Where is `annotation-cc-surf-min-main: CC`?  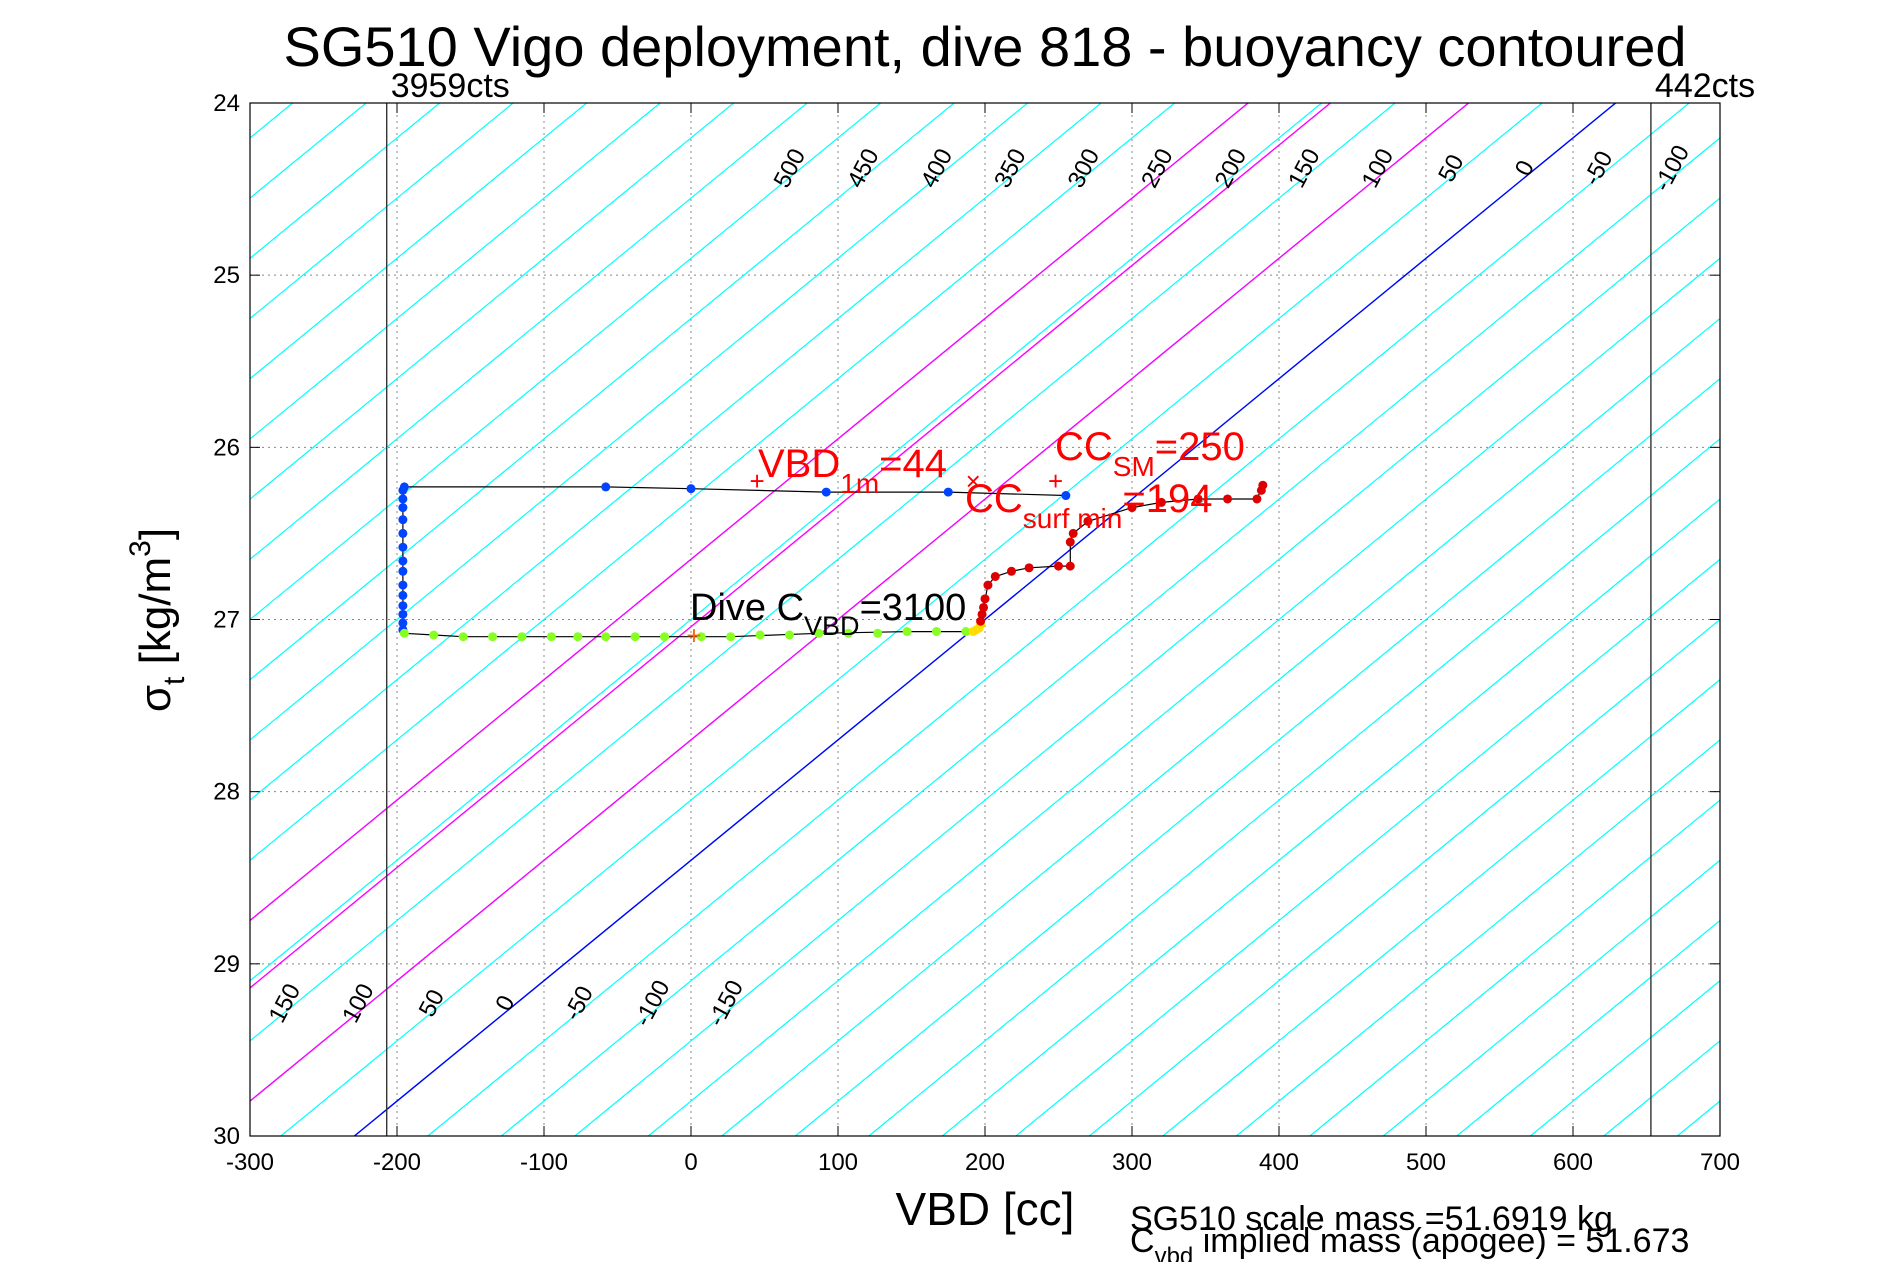
annotation-cc-surf-min-main: CC is located at coordinates (994, 499).